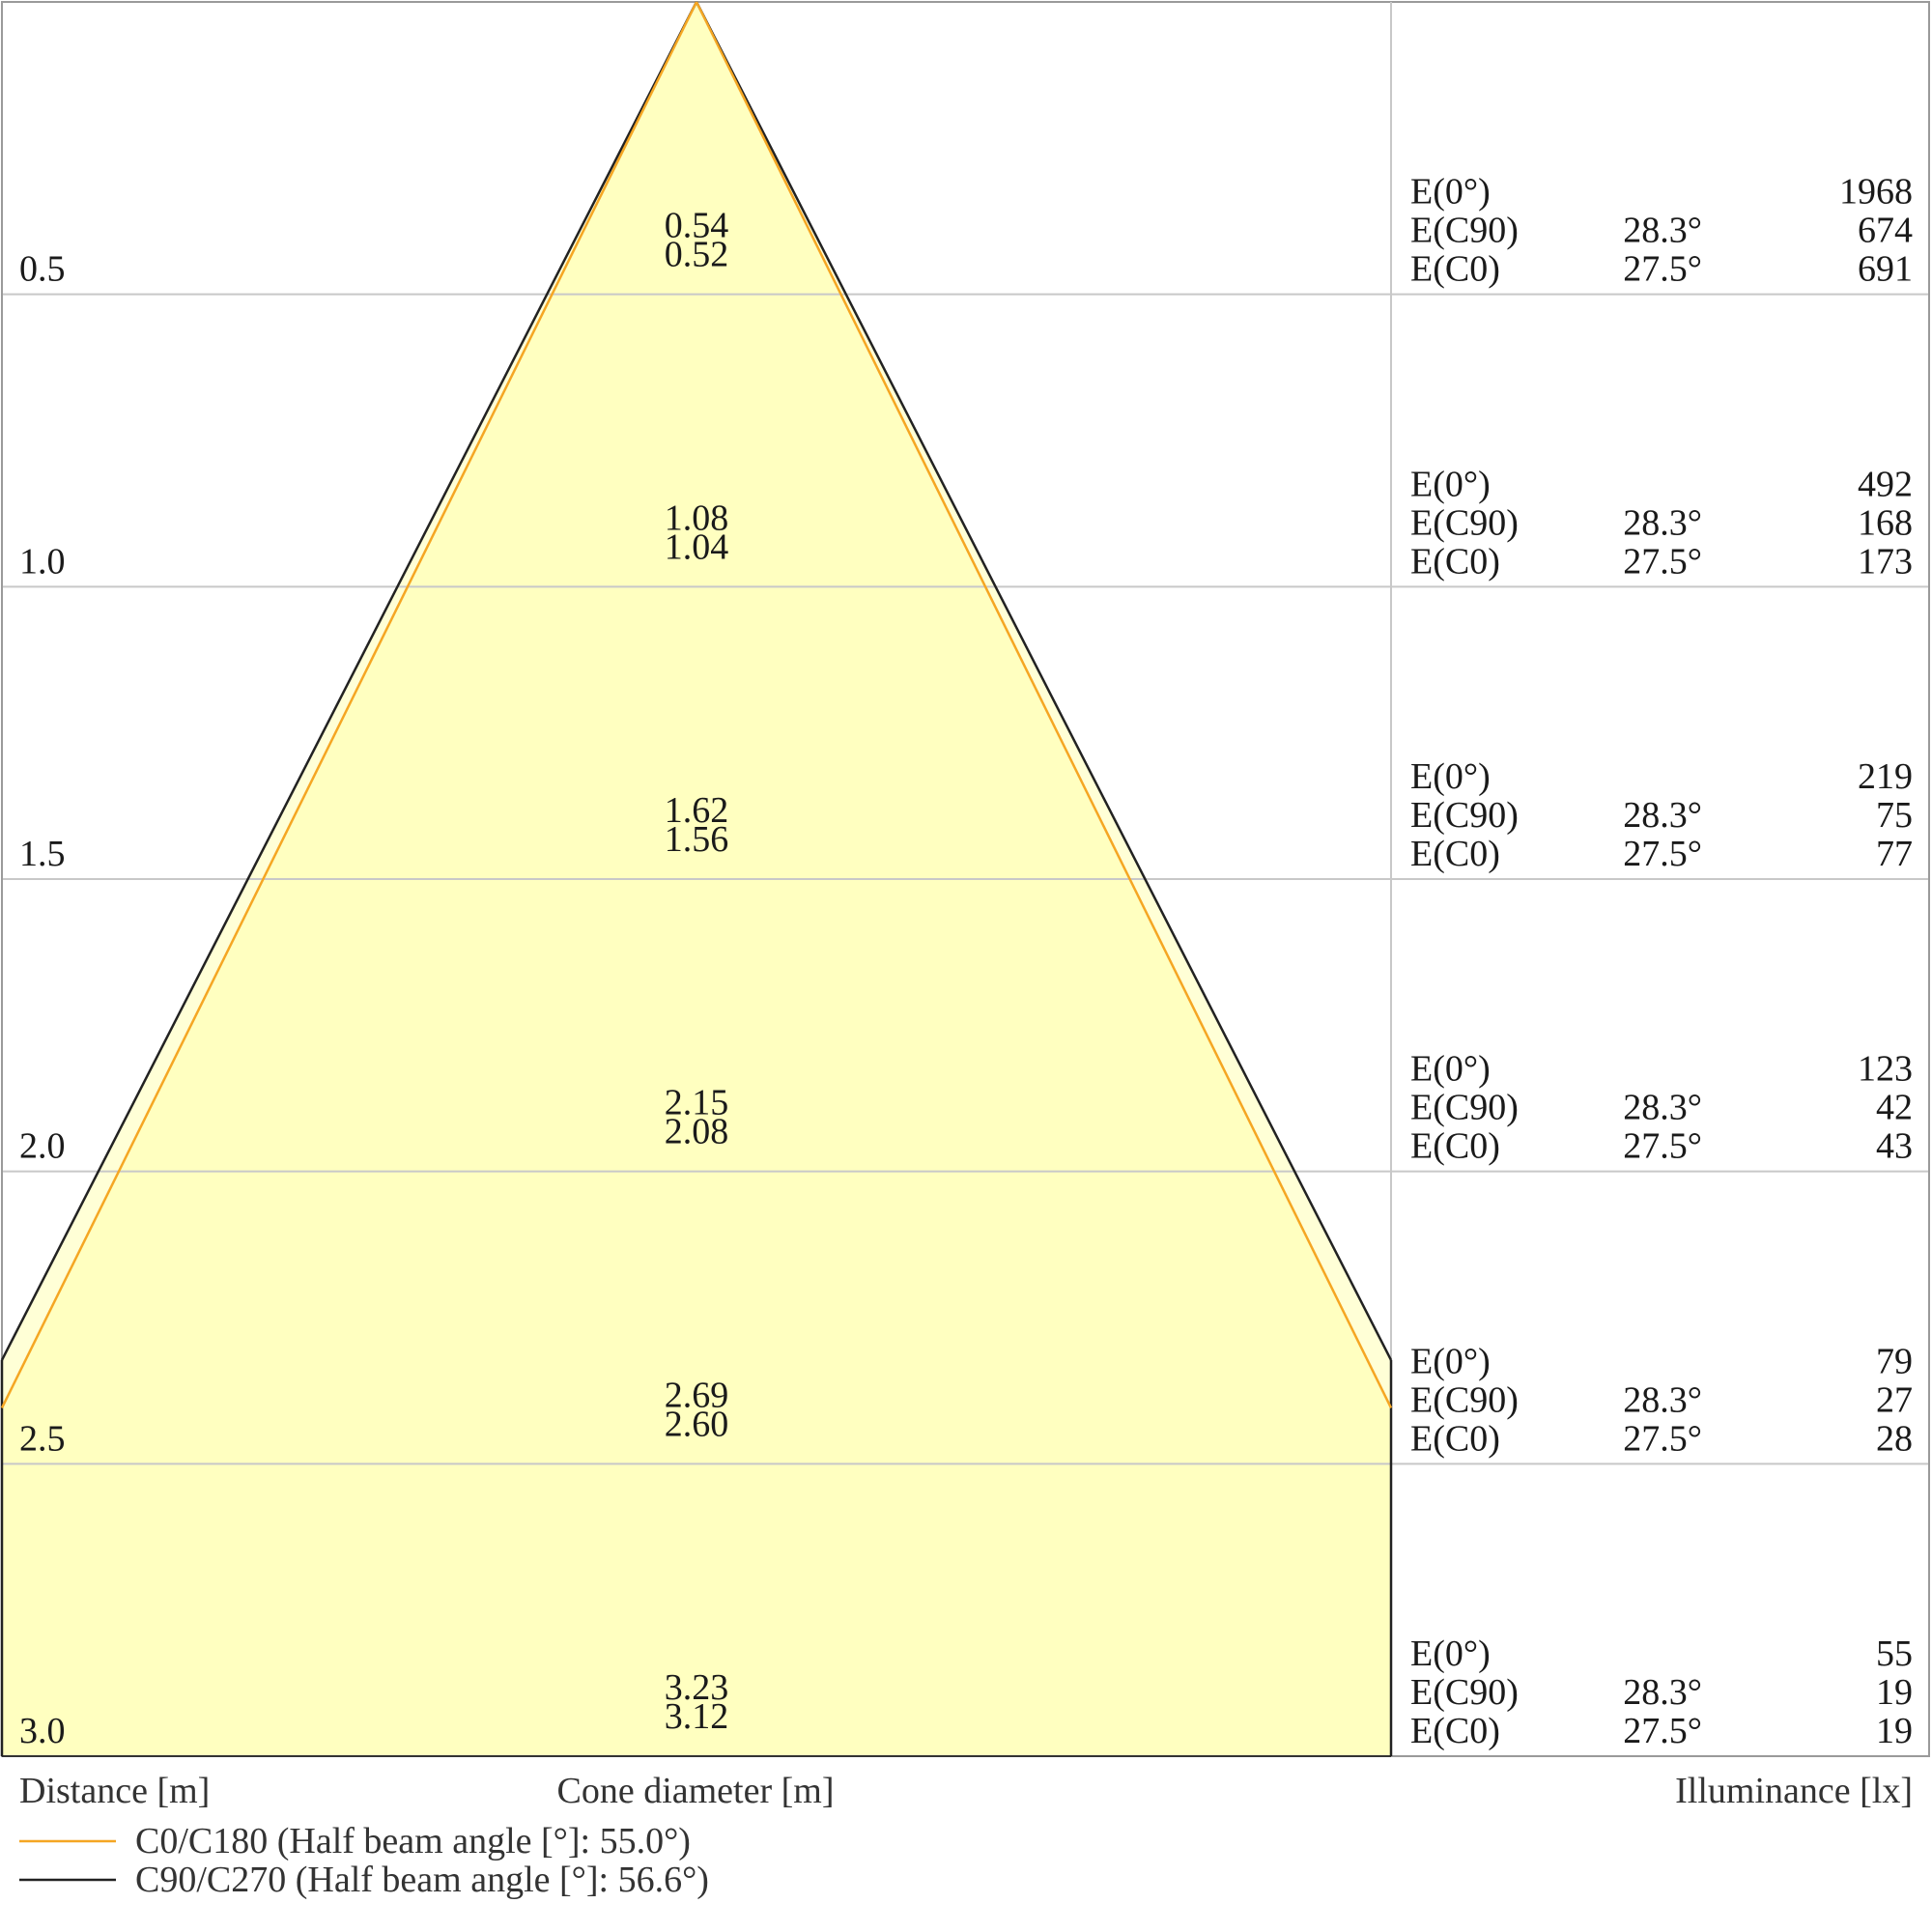 This screenshot has width=1932, height=1932. I want to click on e-c90-value: 674, so click(1885, 231).